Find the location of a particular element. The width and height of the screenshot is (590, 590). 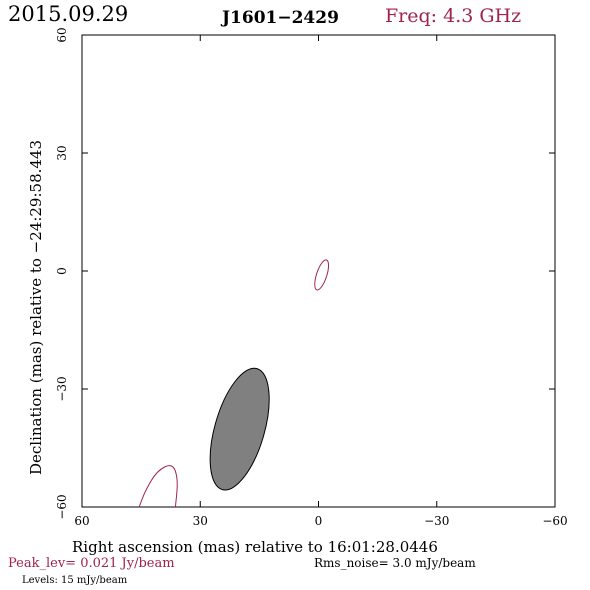

y-tick-label: −60 is located at coordinates (62, 506).